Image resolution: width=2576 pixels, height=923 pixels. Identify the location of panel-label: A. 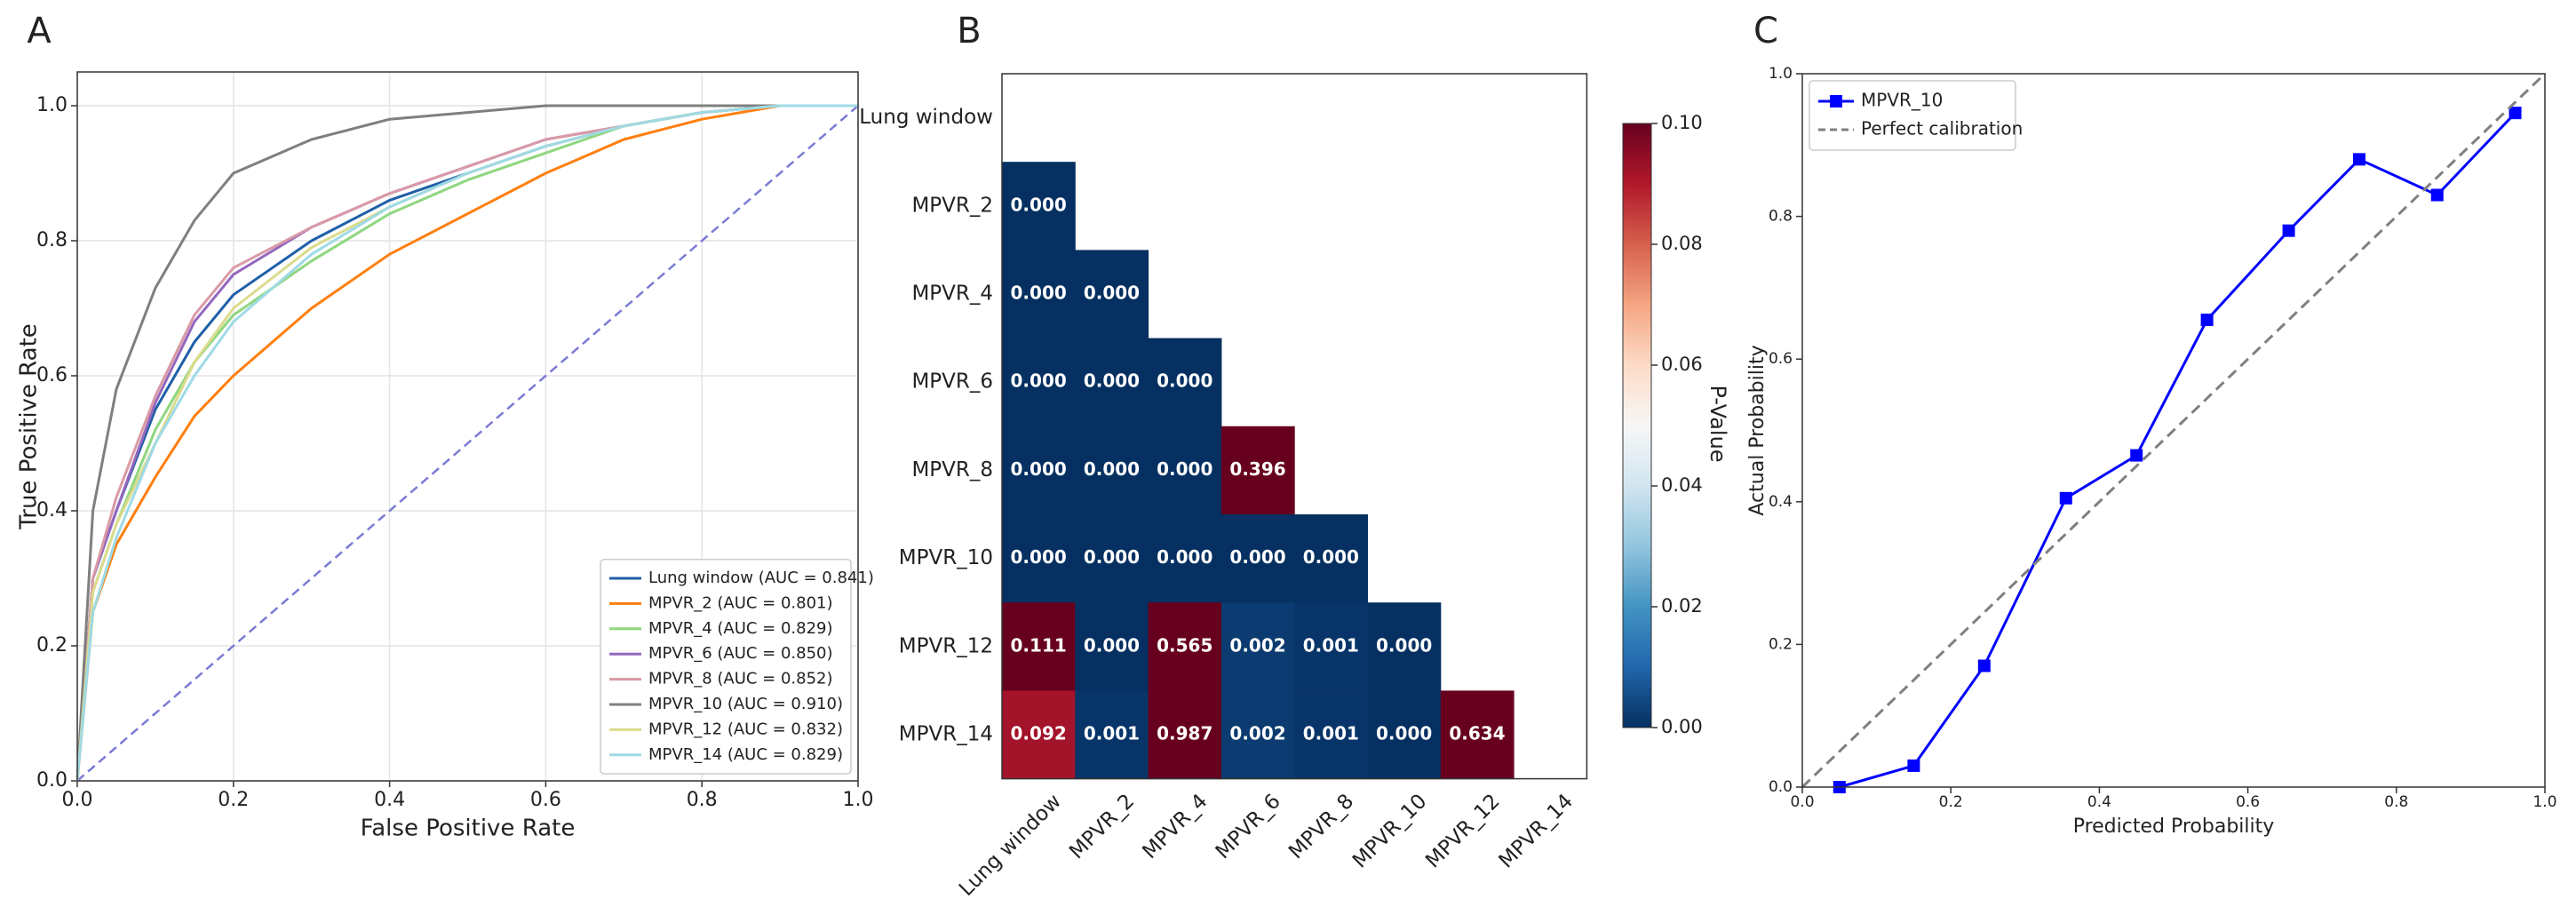
(39, 31).